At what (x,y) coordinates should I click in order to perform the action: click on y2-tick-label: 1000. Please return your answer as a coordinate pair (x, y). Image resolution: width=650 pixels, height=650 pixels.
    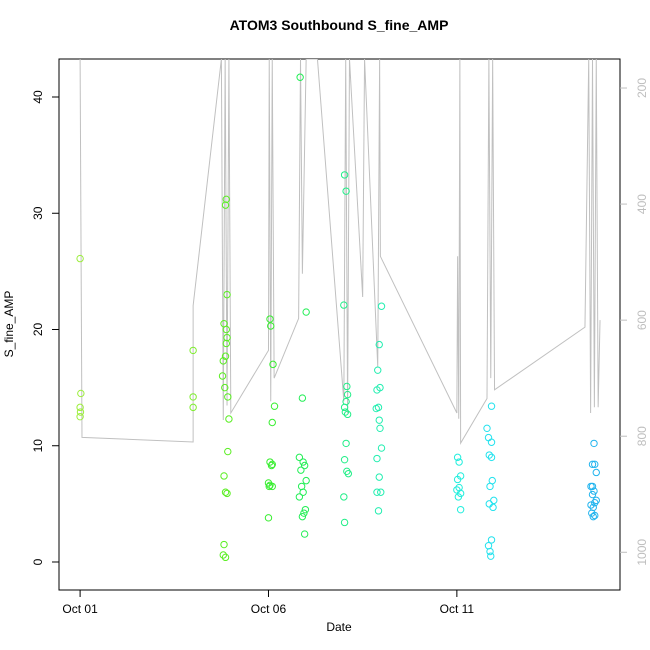
    Looking at the image, I should click on (642, 552).